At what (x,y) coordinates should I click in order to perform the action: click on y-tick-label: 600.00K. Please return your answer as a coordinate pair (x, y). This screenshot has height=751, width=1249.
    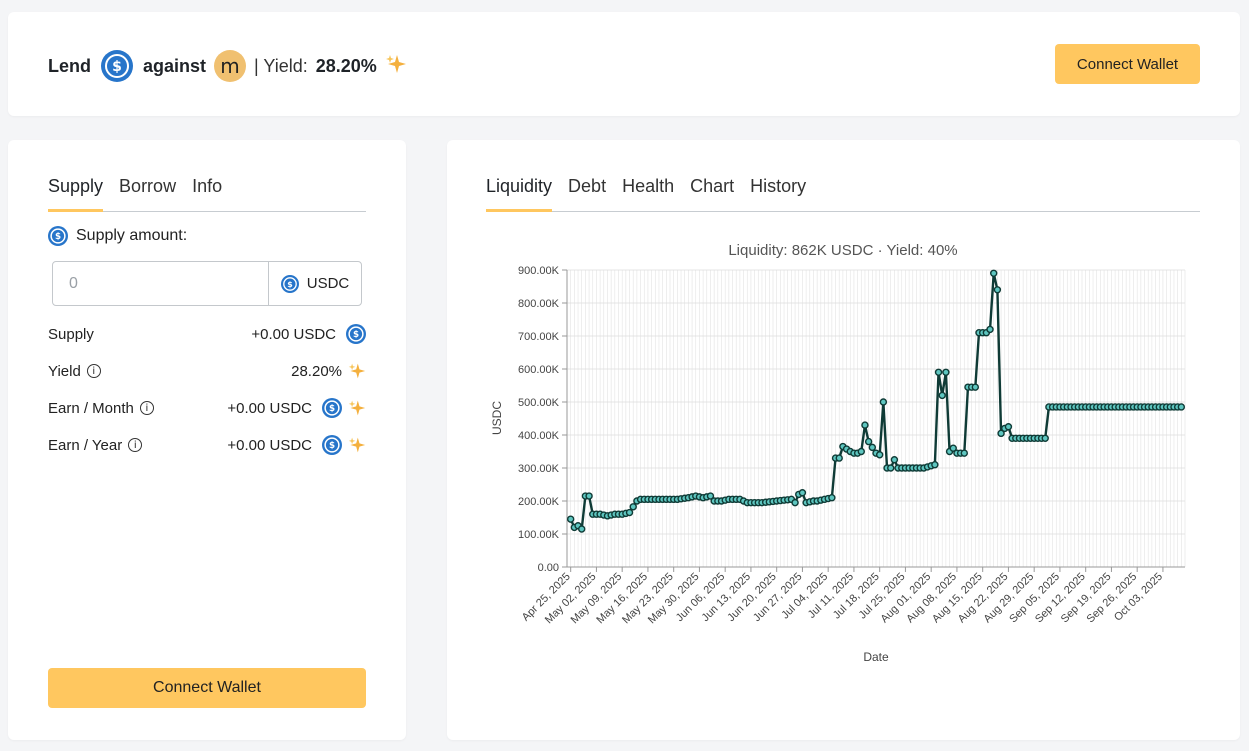
    Looking at the image, I should click on (539, 370).